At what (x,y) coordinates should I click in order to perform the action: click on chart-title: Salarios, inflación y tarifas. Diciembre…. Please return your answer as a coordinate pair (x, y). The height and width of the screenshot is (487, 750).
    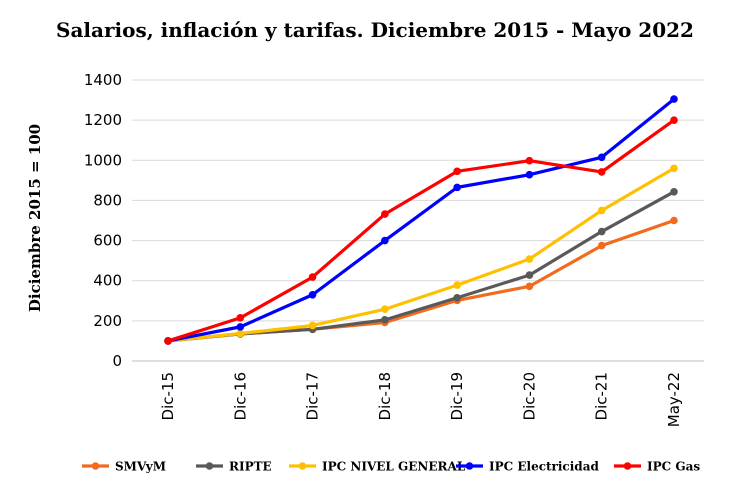
    Looking at the image, I should click on (375, 30).